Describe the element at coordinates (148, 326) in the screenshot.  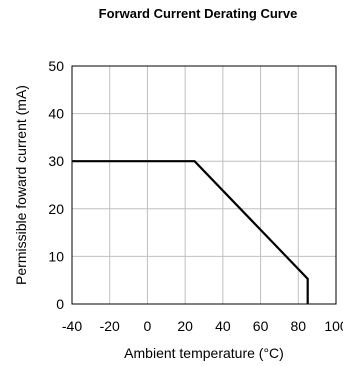
I see `x-tick-label: 0` at that location.